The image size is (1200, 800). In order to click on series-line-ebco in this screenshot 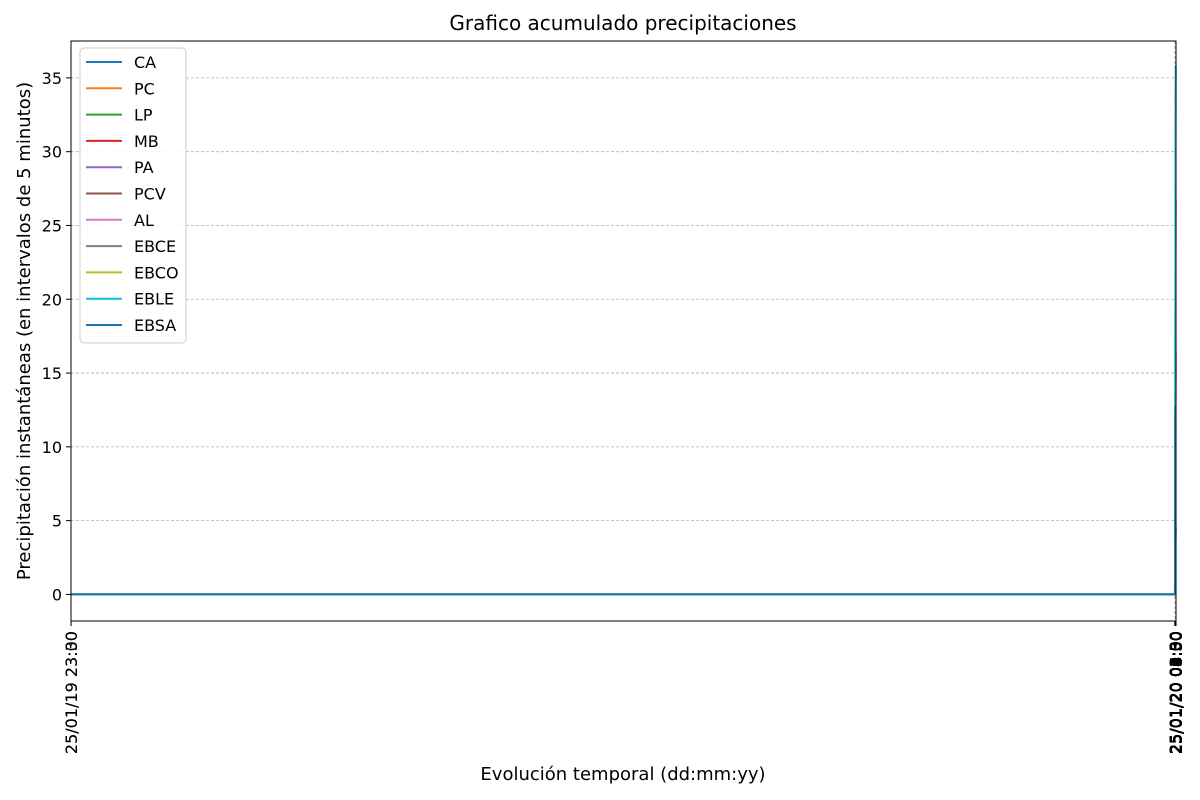, I will do `click(624, 577)`.